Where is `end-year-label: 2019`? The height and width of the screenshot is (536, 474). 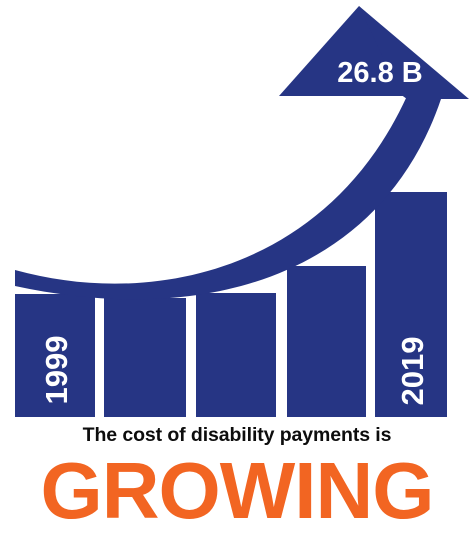
end-year-label: 2019 is located at coordinates (412, 371).